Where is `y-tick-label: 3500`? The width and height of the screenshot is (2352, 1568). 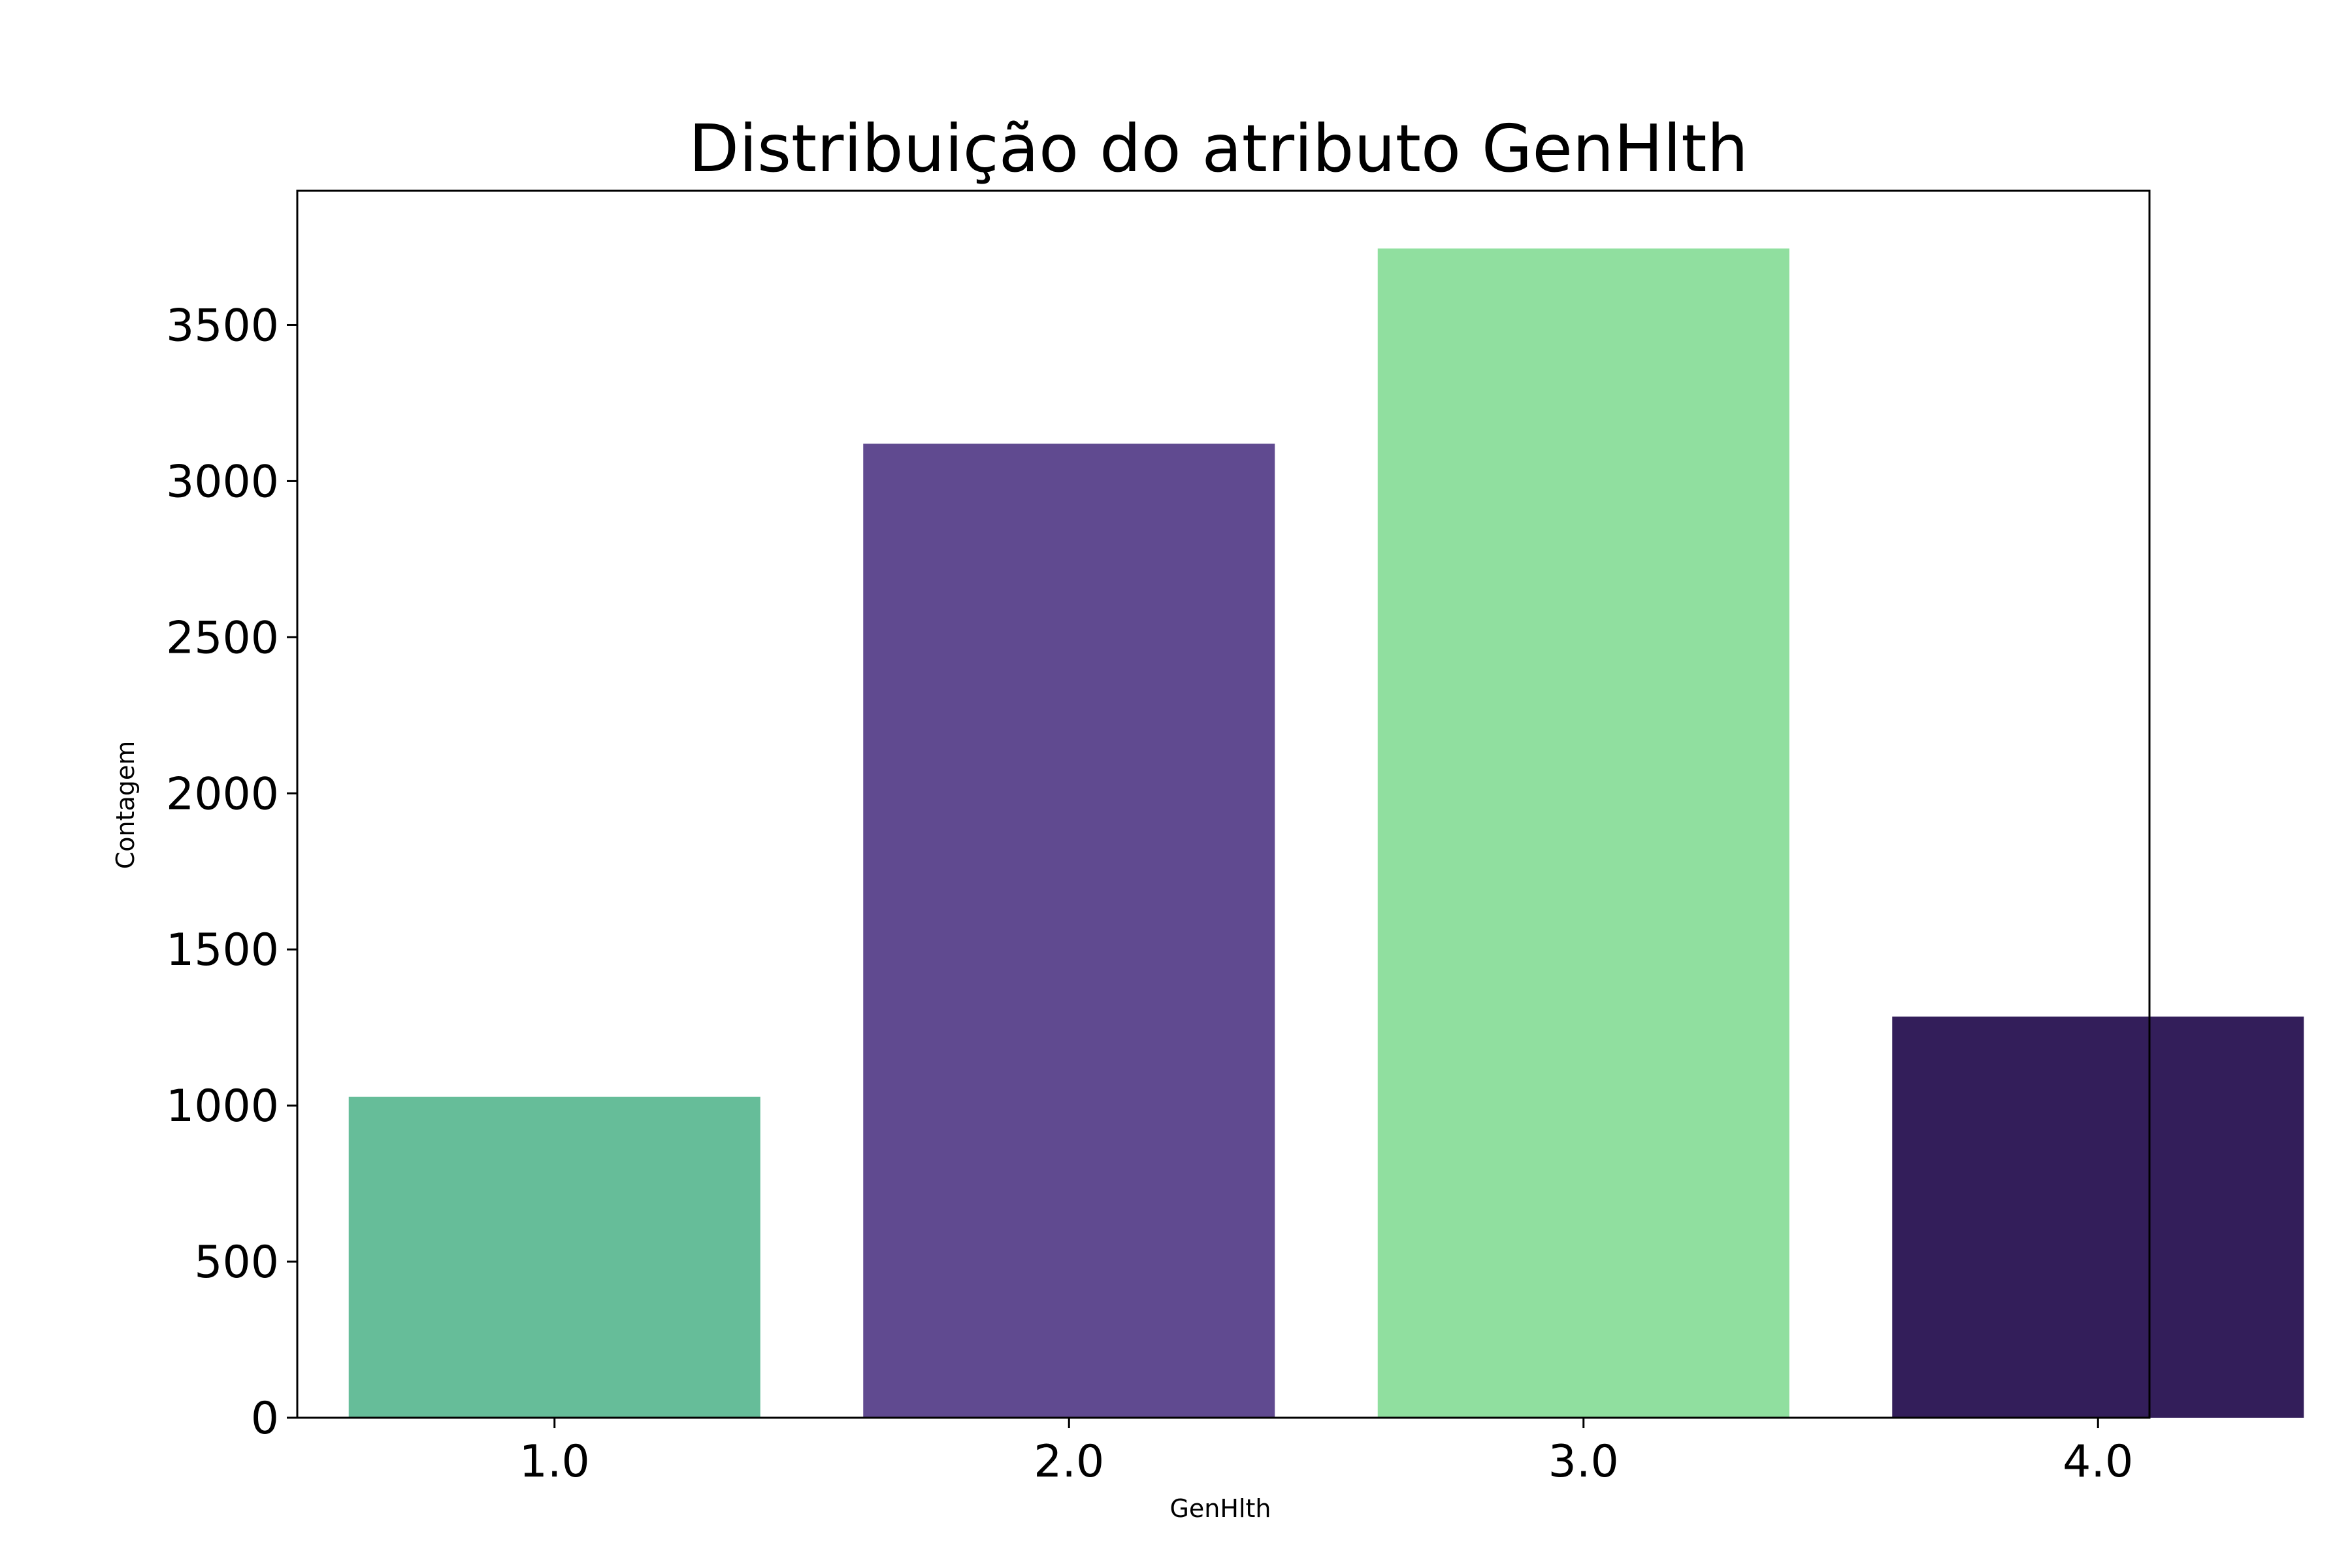
y-tick-label: 3500 is located at coordinates (222, 325).